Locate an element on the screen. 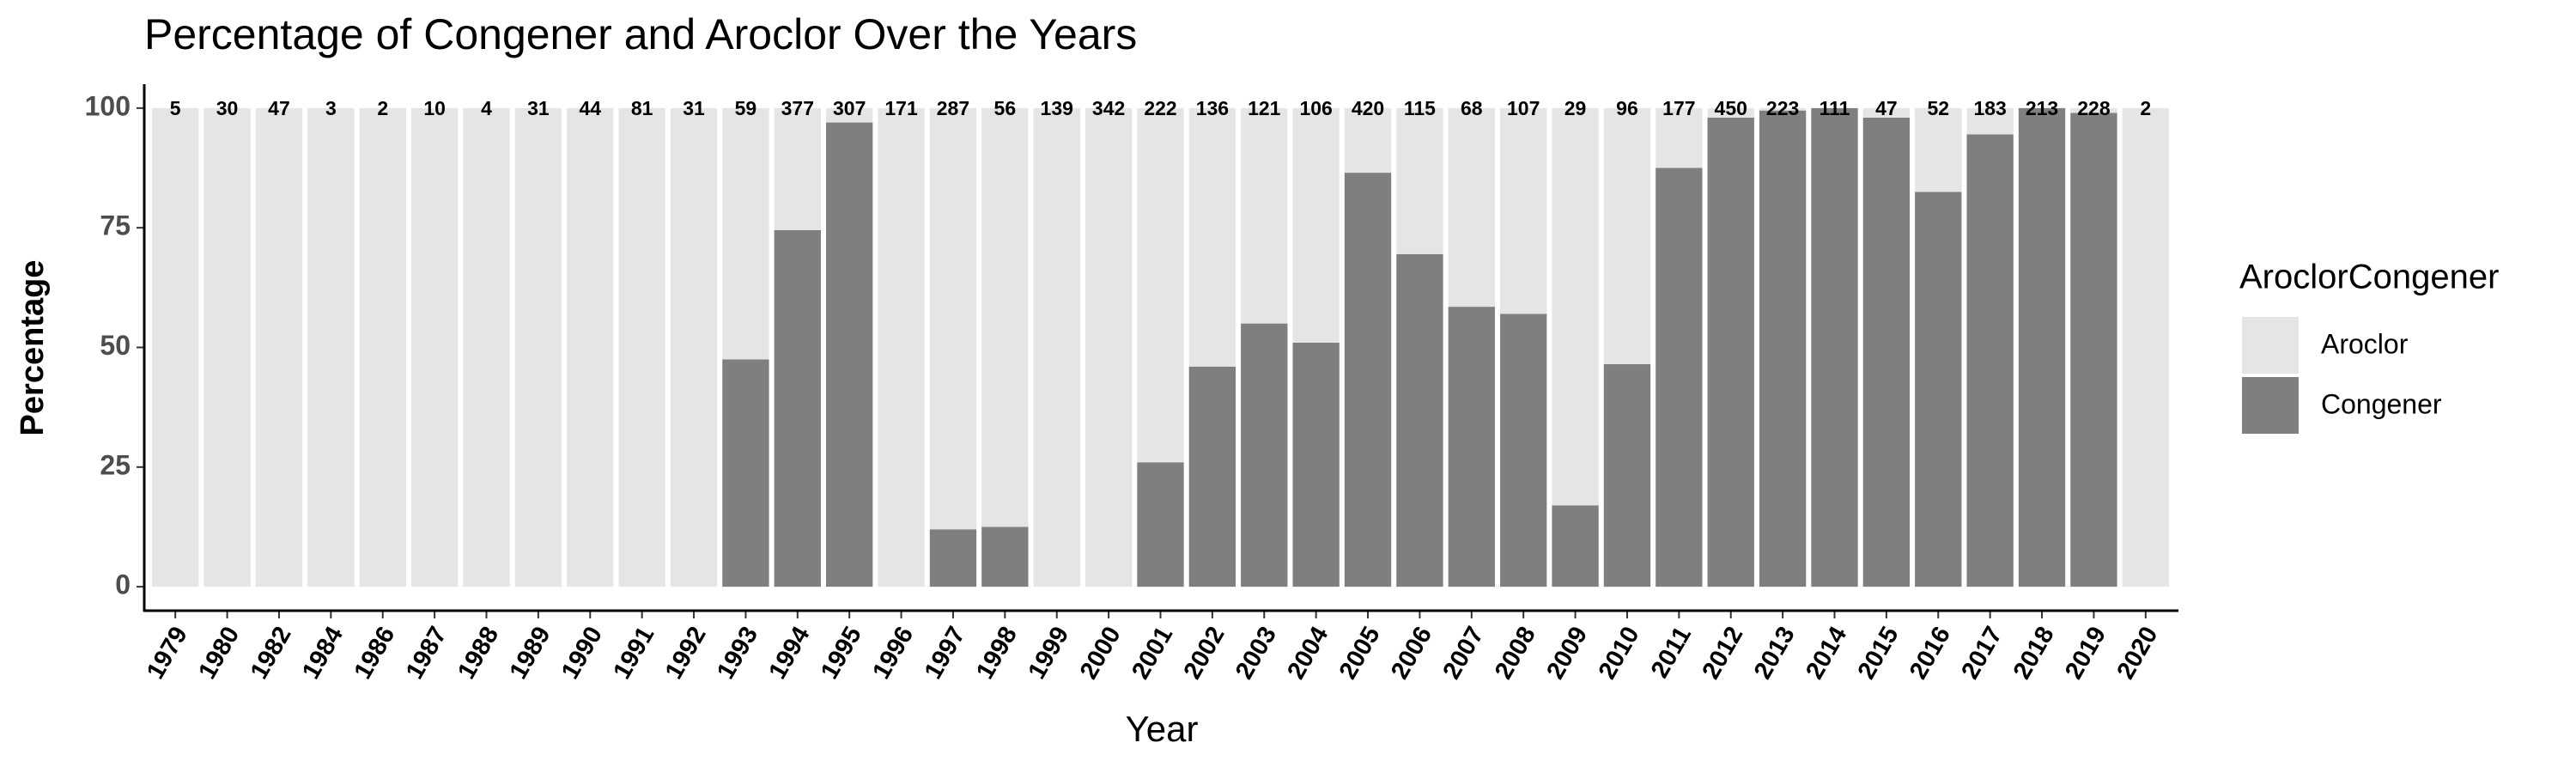 The image size is (2576, 773). x-tick-label: 2004 is located at coordinates (1308, 653).